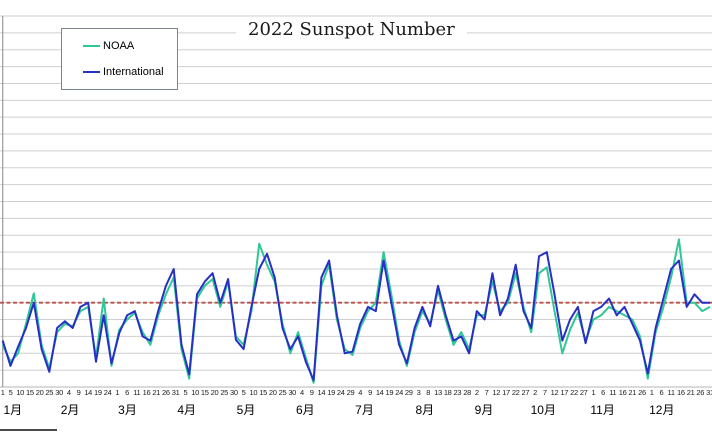 Image resolution: width=712 pixels, height=432 pixels. Describe the element at coordinates (364, 410) in the screenshot. I see `month-label: 7月` at that location.